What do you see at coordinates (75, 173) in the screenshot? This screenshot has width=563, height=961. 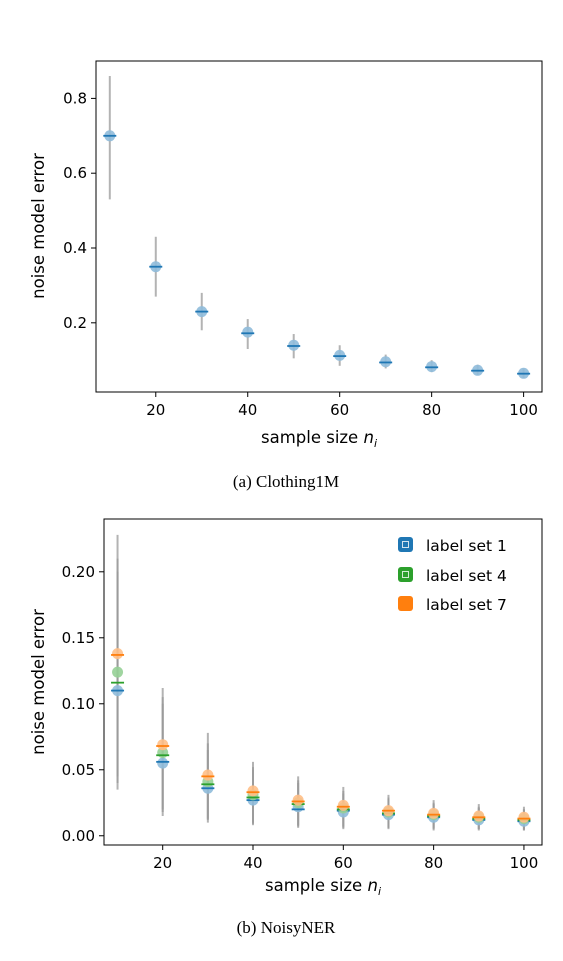 I see `y-tick-label: 0.6` at bounding box center [75, 173].